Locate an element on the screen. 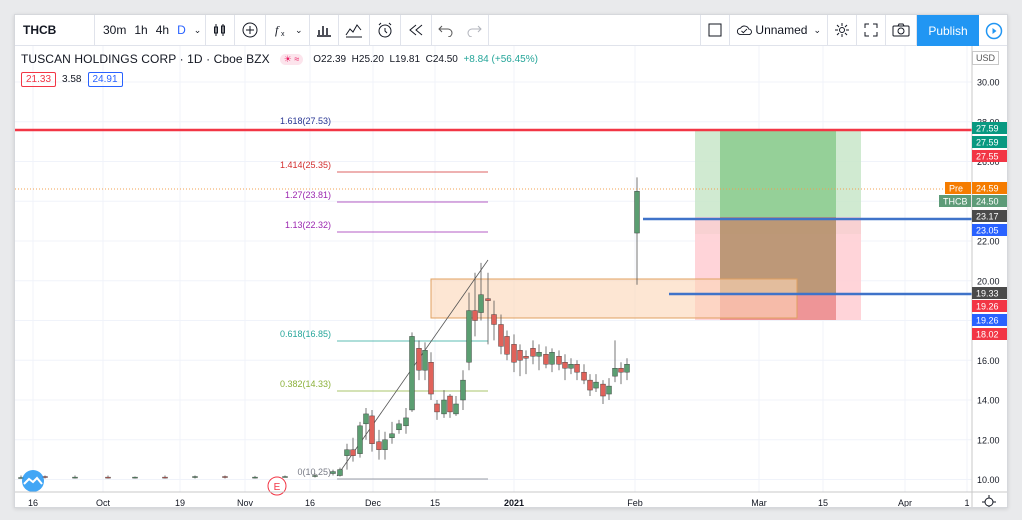 The image size is (1022, 520). interval-1h: 1h is located at coordinates (141, 30).